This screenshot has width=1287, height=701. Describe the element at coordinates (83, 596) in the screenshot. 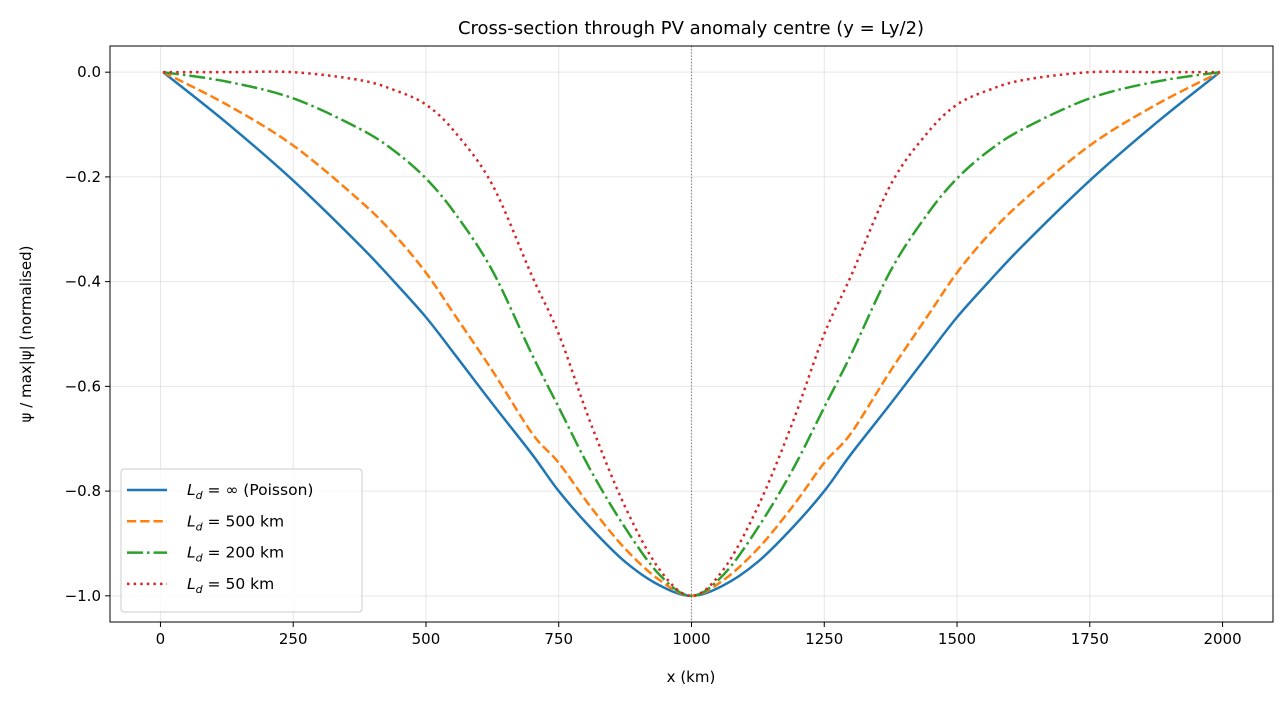

I see `y-tick-label: −1.0` at that location.